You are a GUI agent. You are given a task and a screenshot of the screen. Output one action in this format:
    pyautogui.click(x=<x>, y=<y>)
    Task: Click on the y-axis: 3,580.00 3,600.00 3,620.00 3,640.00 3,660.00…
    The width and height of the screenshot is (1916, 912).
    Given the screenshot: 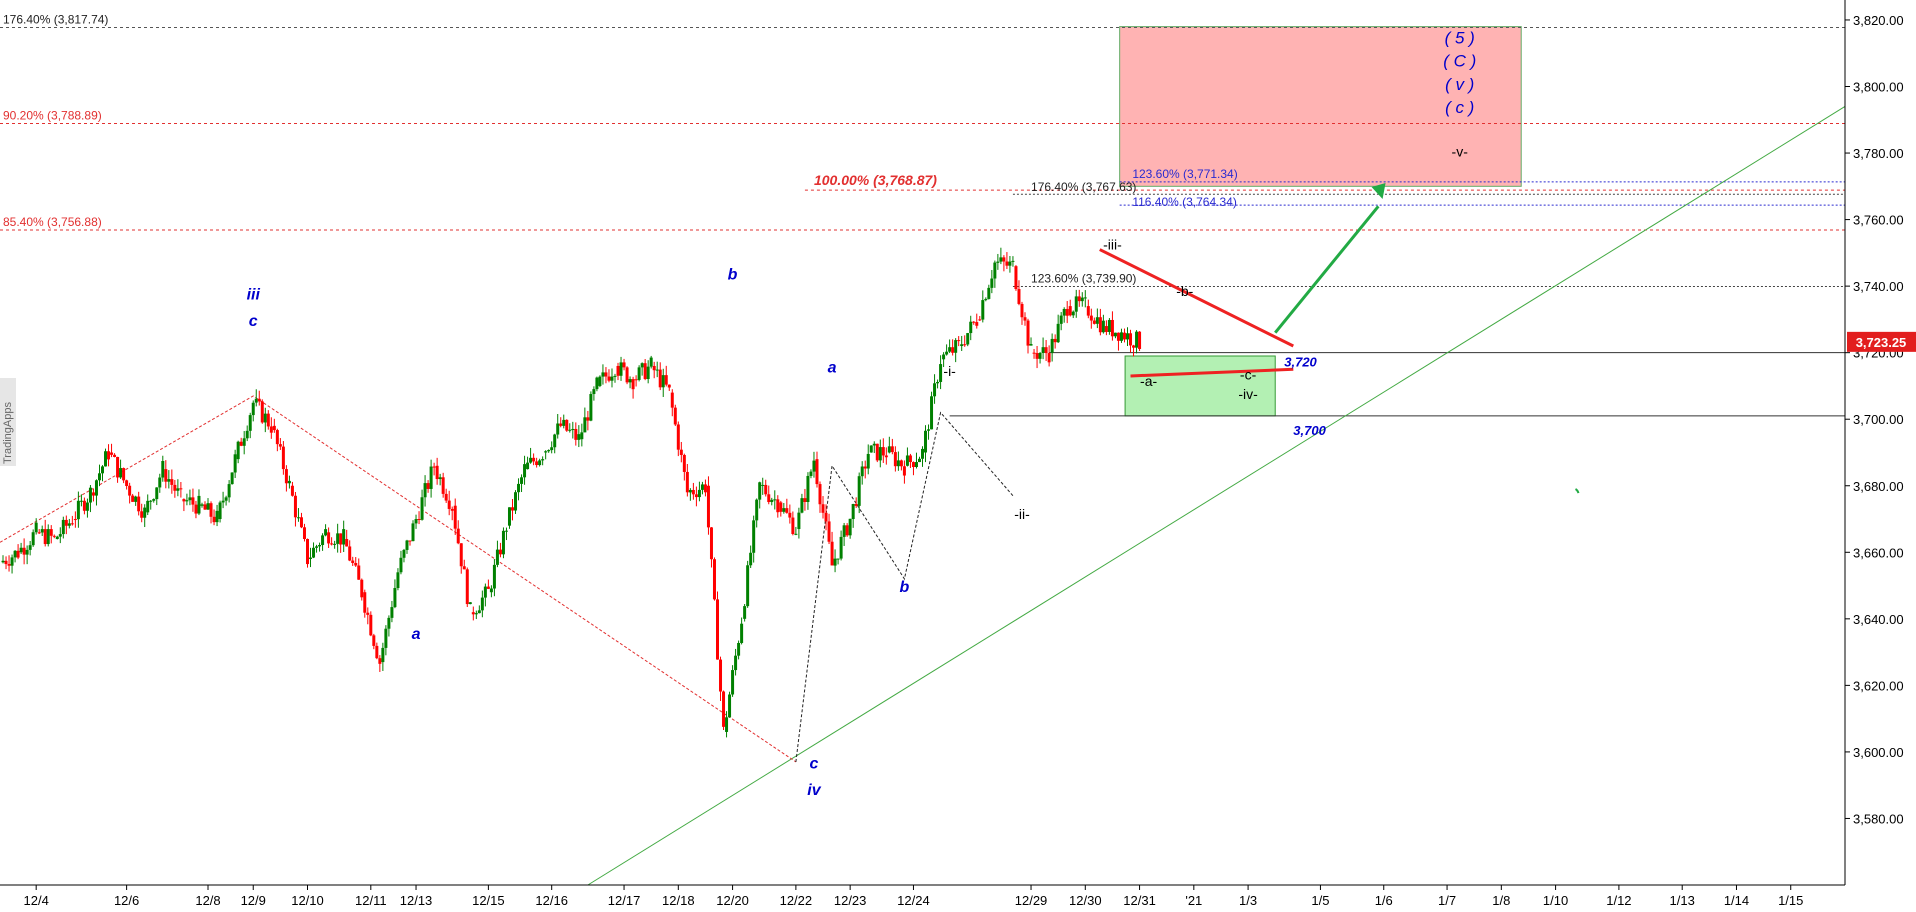 What is the action you would take?
    pyautogui.click(x=1880, y=442)
    